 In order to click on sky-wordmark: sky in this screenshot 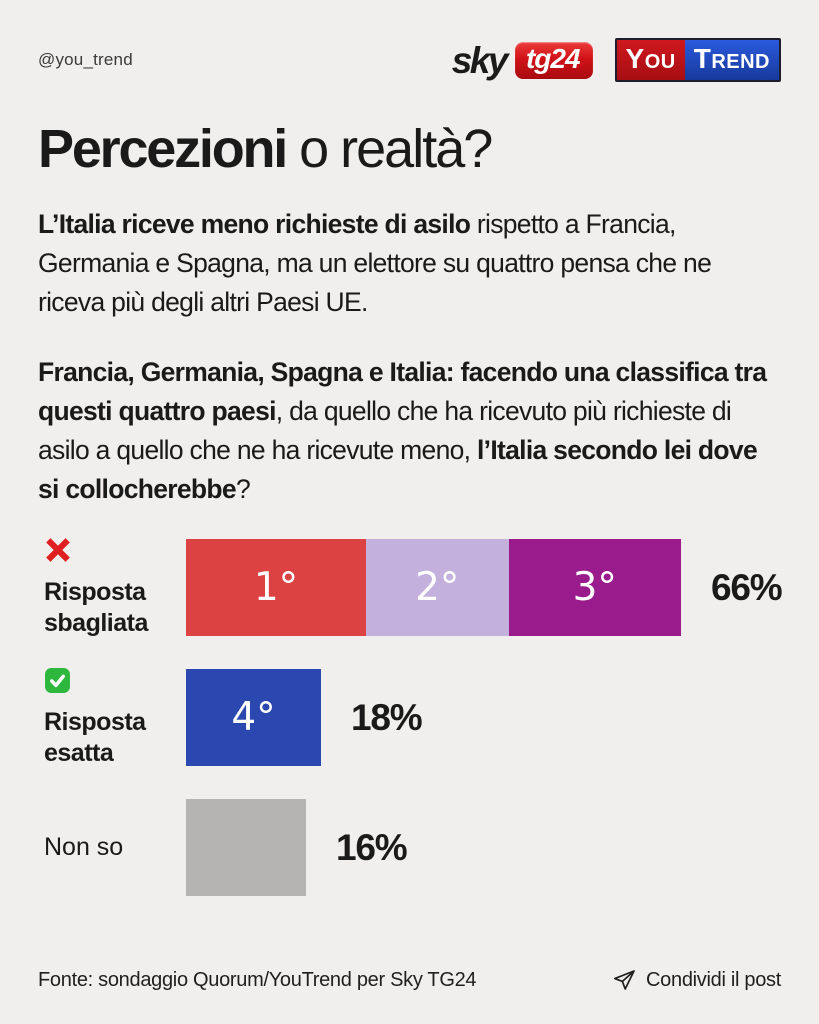, I will do `click(480, 60)`.